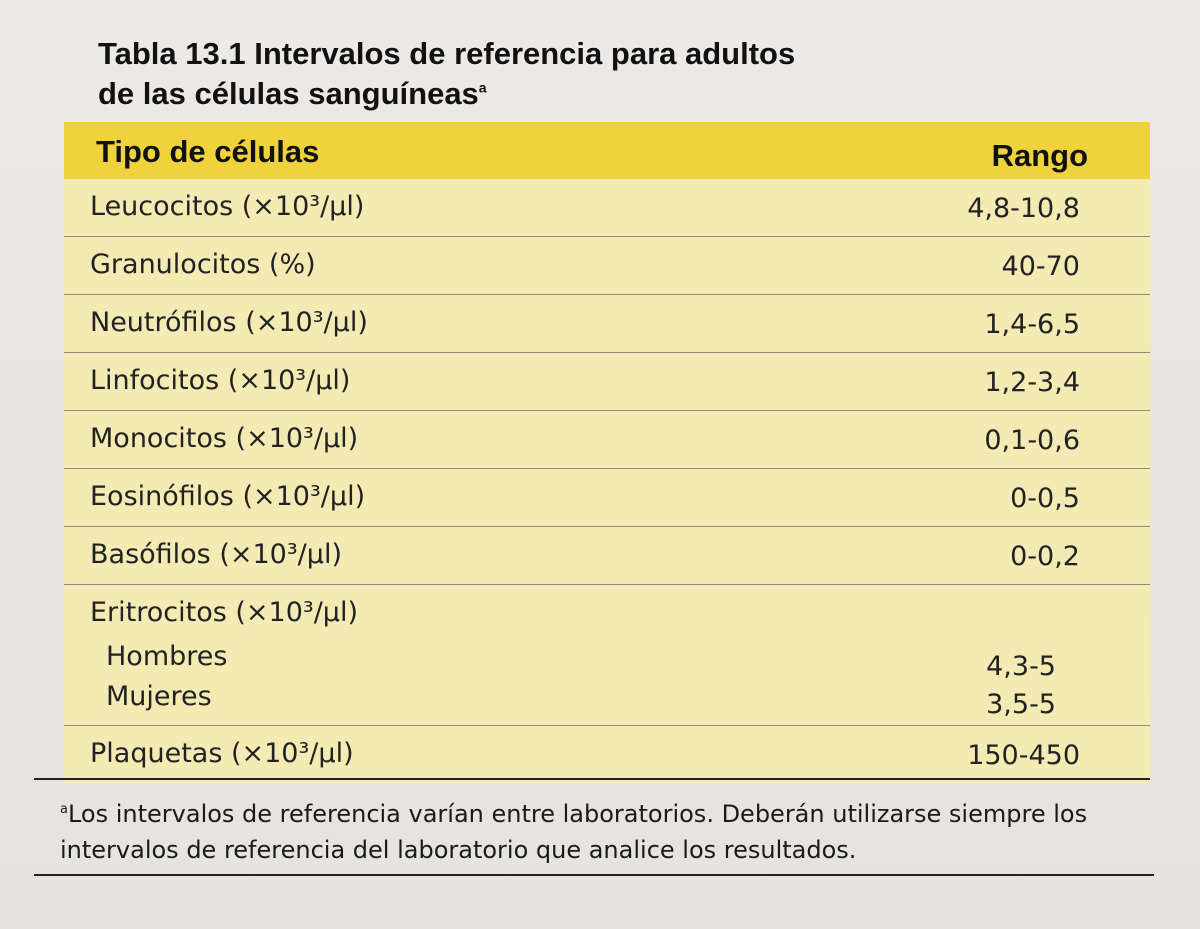  Describe the element at coordinates (1021, 666) in the screenshot. I see `subcell-hombres-range: 4,3-5` at that location.